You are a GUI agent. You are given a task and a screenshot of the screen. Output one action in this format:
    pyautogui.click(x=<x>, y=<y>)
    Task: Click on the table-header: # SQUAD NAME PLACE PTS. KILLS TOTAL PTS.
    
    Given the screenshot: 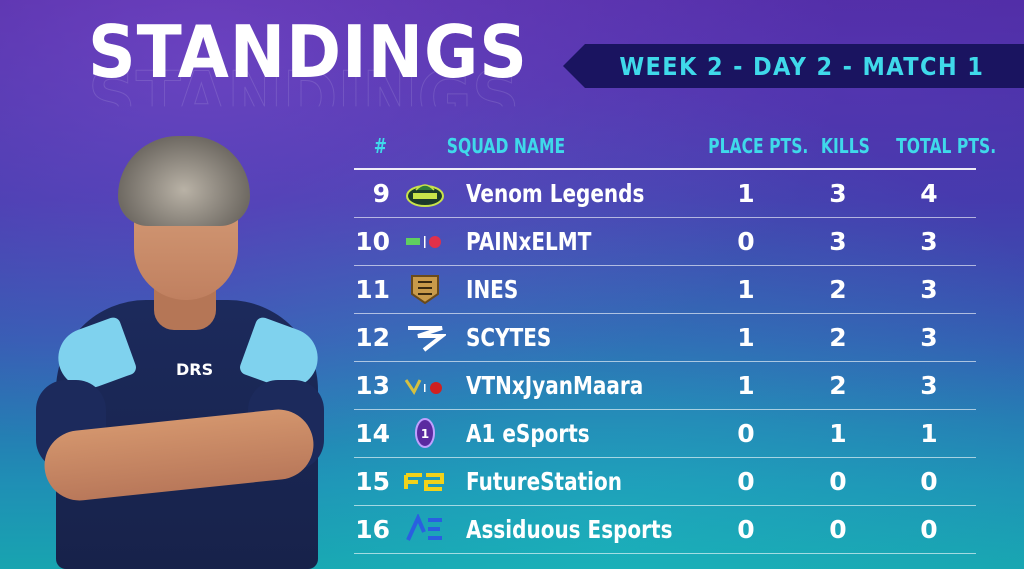 What is the action you would take?
    pyautogui.click(x=675, y=149)
    